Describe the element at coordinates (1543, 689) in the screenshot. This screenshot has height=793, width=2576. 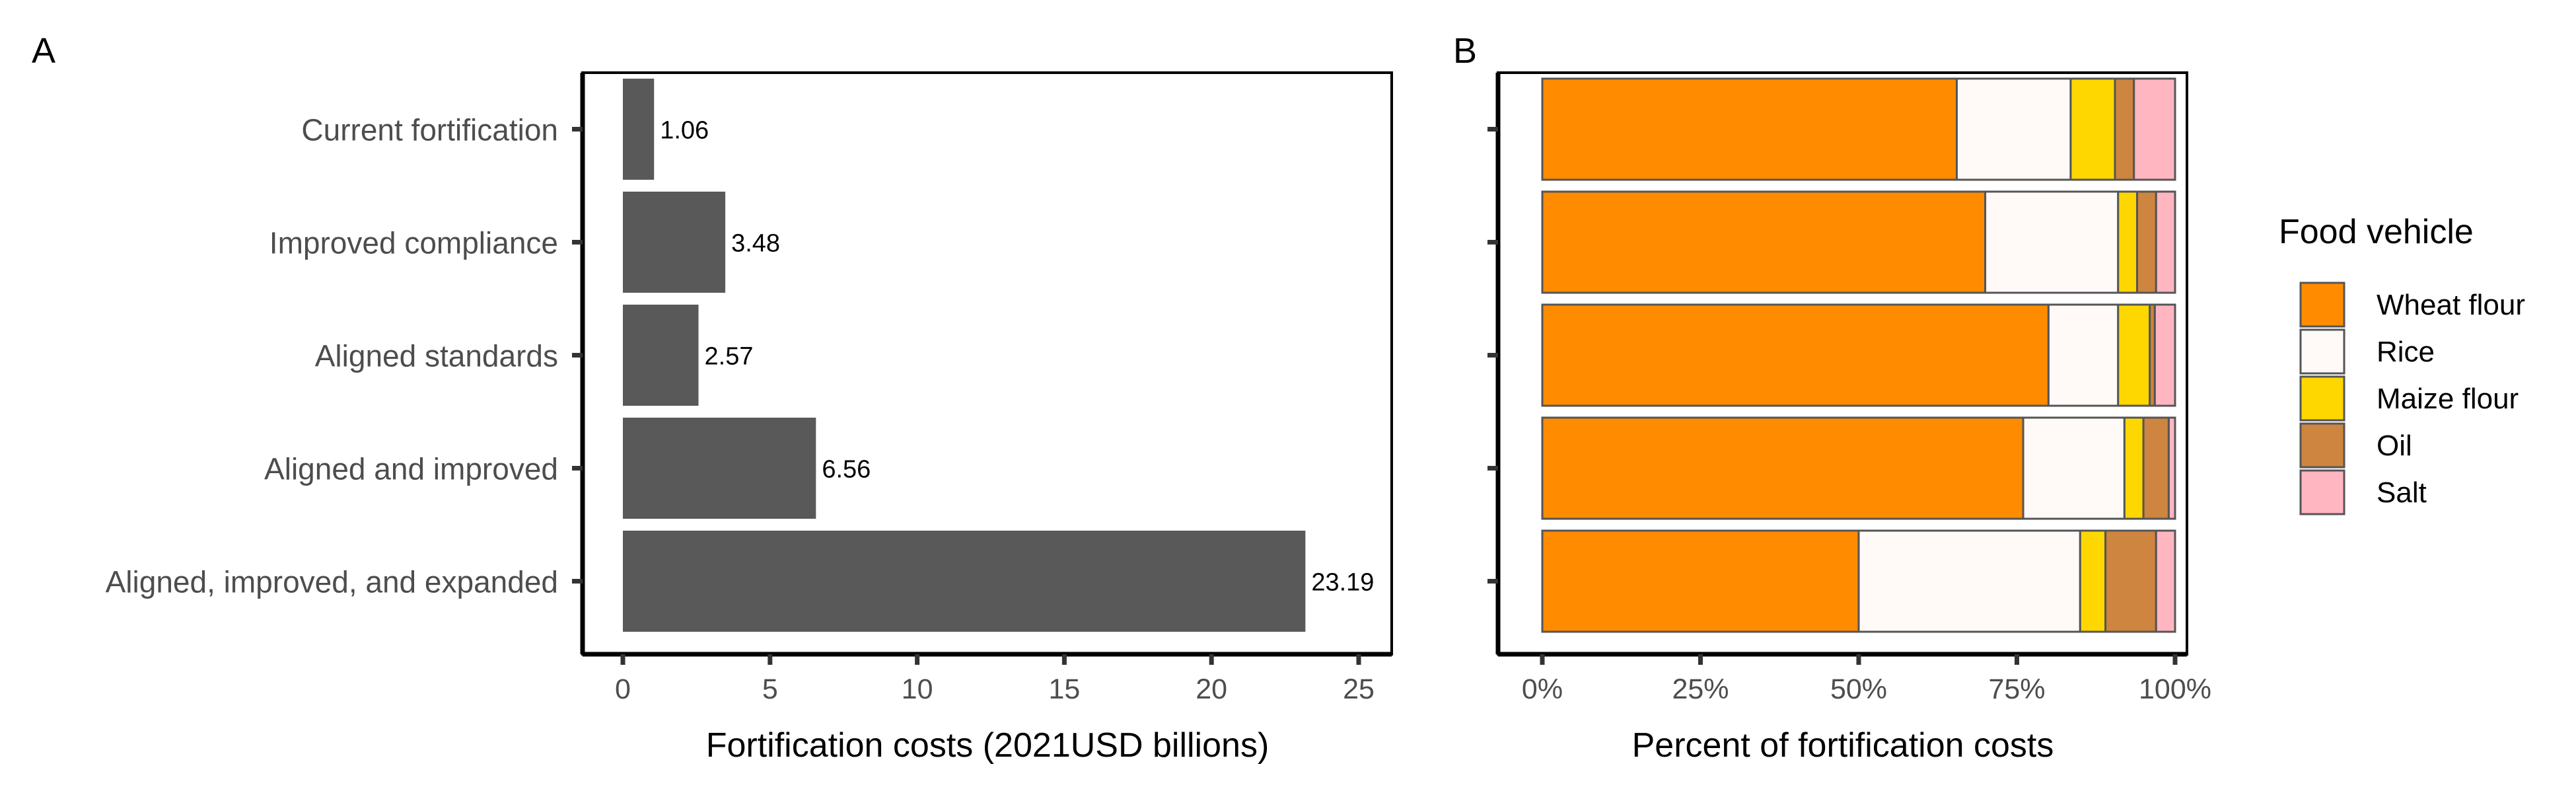
I see `panel-b-x-tick-label: 0%` at that location.